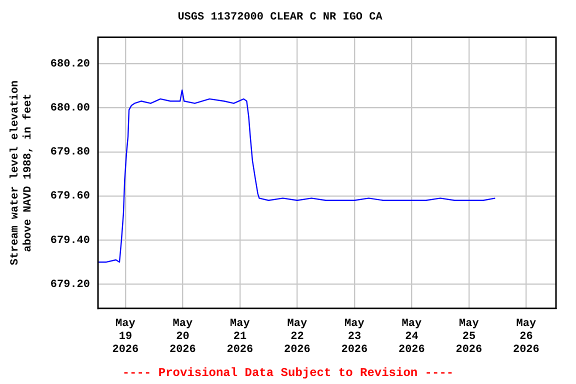  I want to click on x-tick-label: May 22 2026, so click(297, 337).